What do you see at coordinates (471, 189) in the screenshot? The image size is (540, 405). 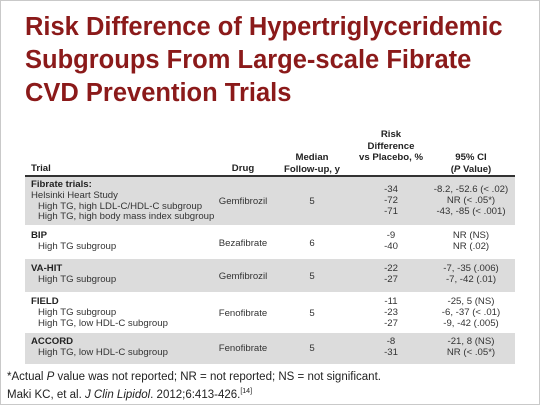 I see `ci-value: -8.2, -52.6 (< .02)` at bounding box center [471, 189].